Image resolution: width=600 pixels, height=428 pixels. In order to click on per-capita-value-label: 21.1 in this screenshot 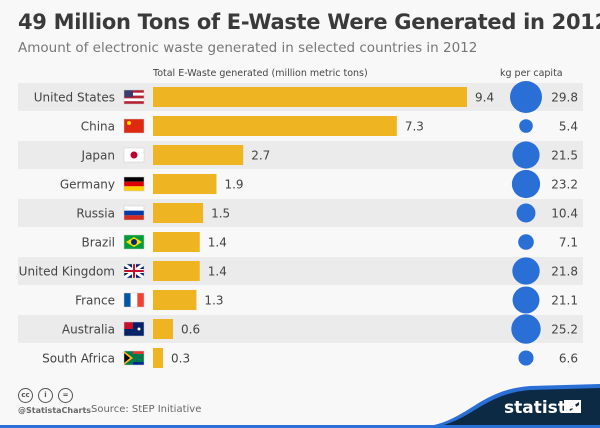, I will do `click(564, 301)`.